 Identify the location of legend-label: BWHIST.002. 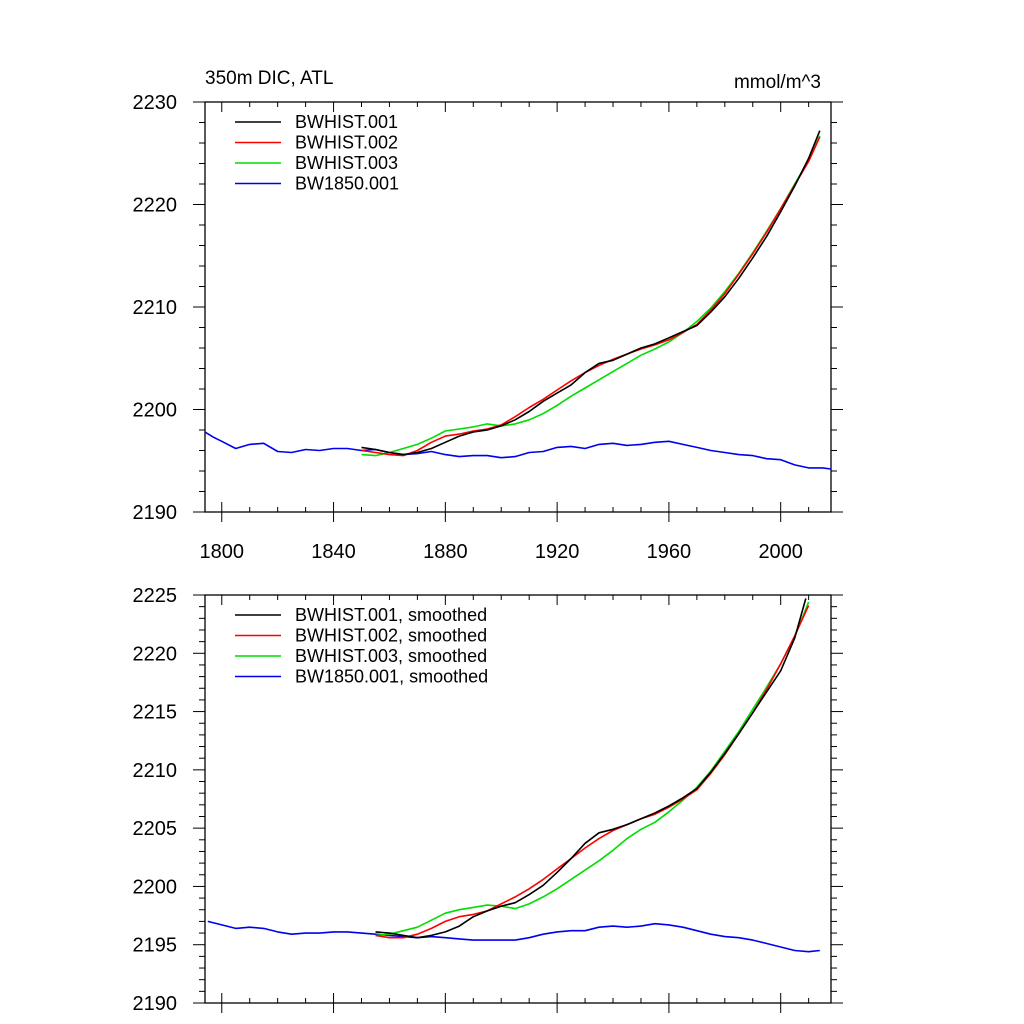
(346, 143).